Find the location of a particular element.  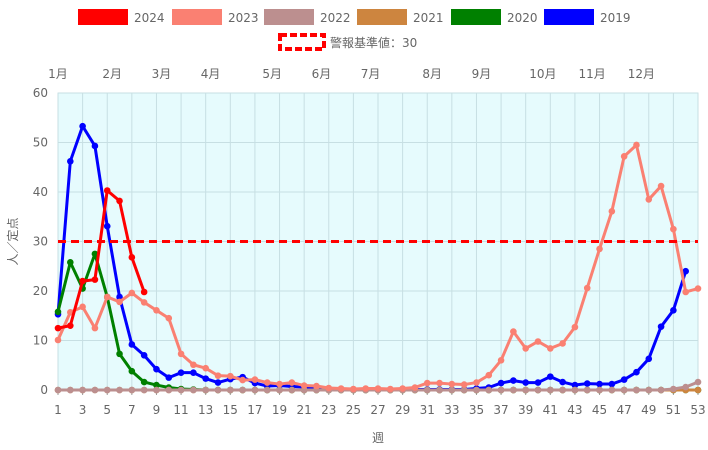

month-label: 7月 is located at coordinates (371, 74).